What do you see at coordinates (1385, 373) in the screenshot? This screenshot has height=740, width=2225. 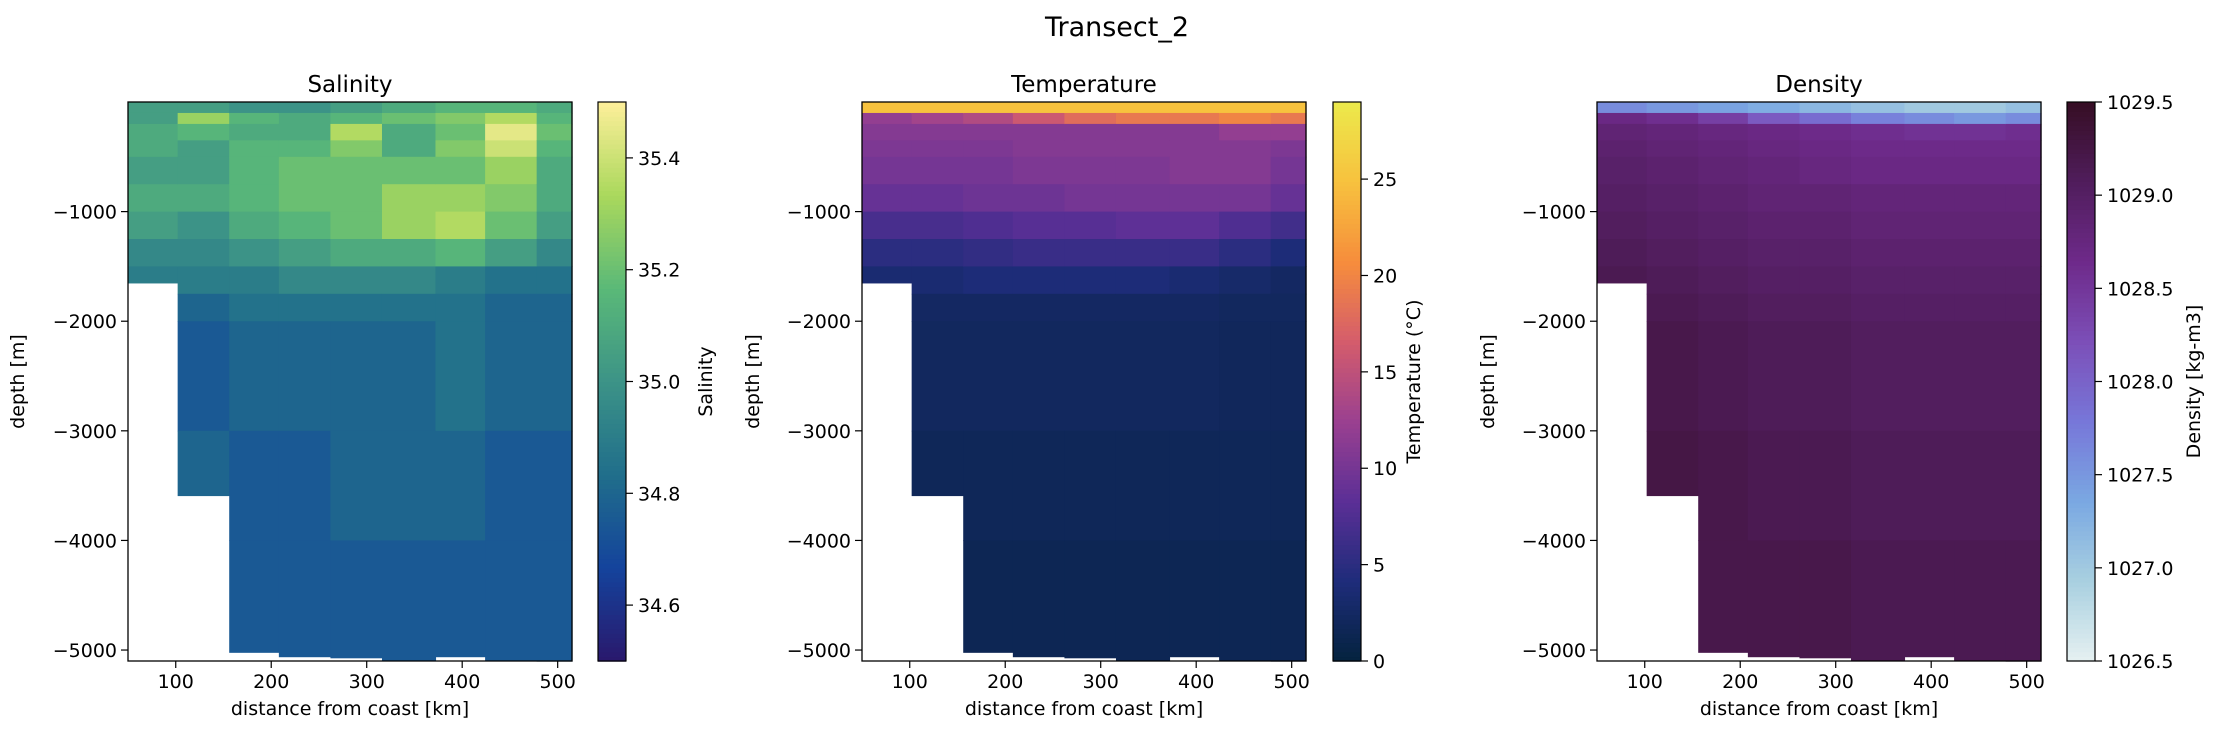 I see `panel-2-colorbar-tick-label: 15` at bounding box center [1385, 373].